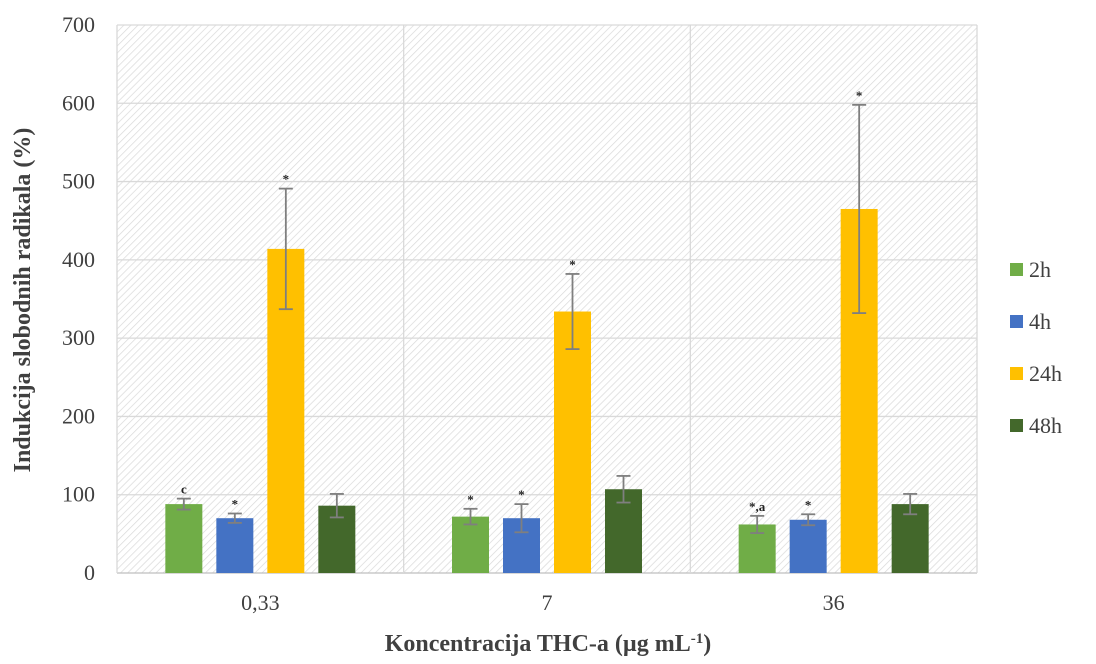  What do you see at coordinates (697, 639) in the screenshot?
I see `x-axis-title-sup: -1` at bounding box center [697, 639].